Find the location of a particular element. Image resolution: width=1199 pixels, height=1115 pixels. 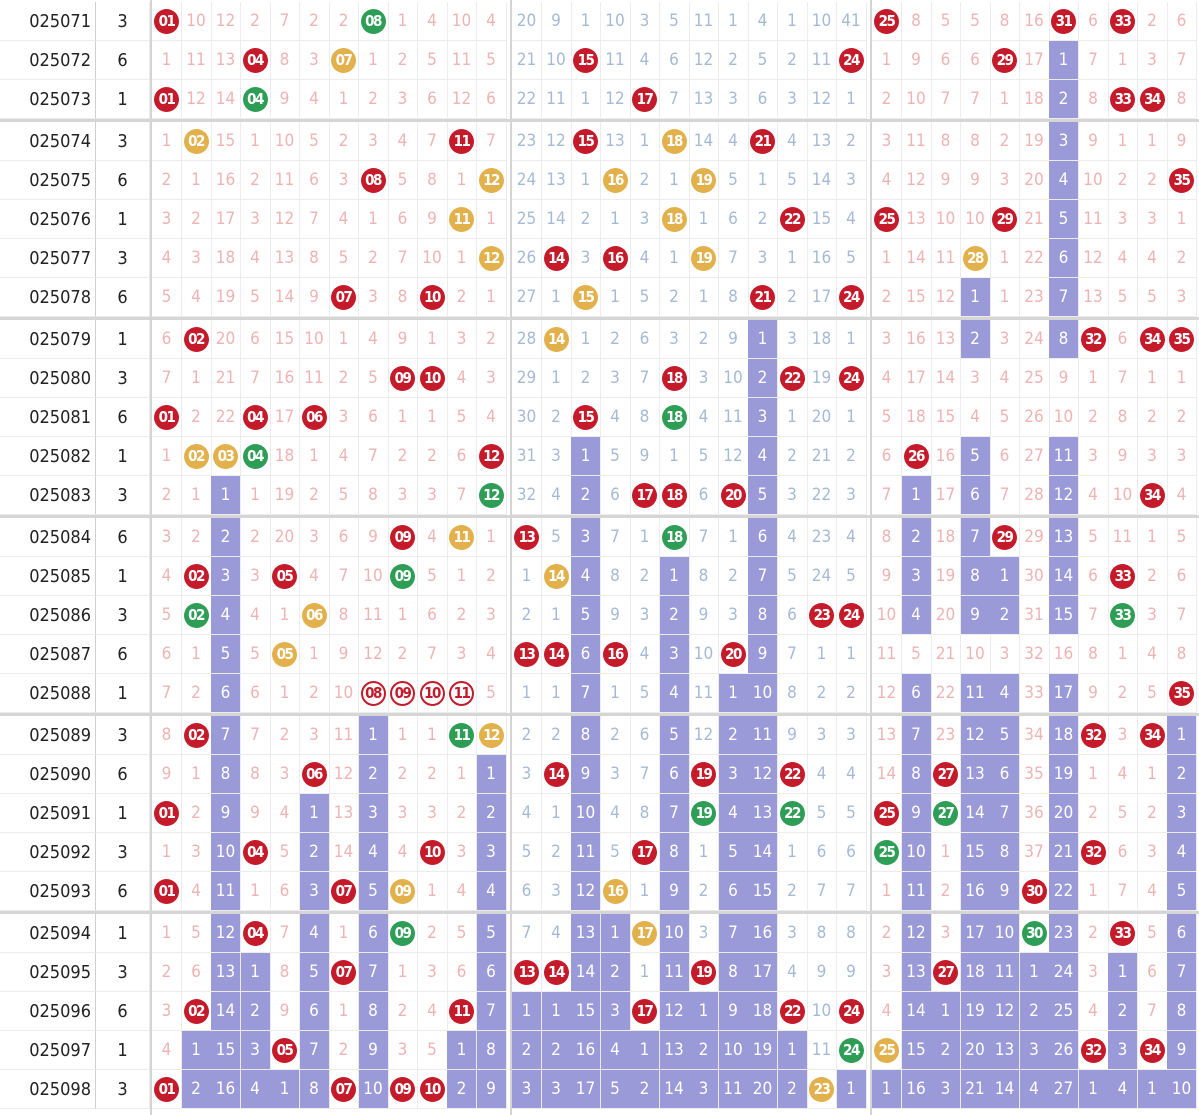

miss-count-cell: 9 is located at coordinates (432, 219).